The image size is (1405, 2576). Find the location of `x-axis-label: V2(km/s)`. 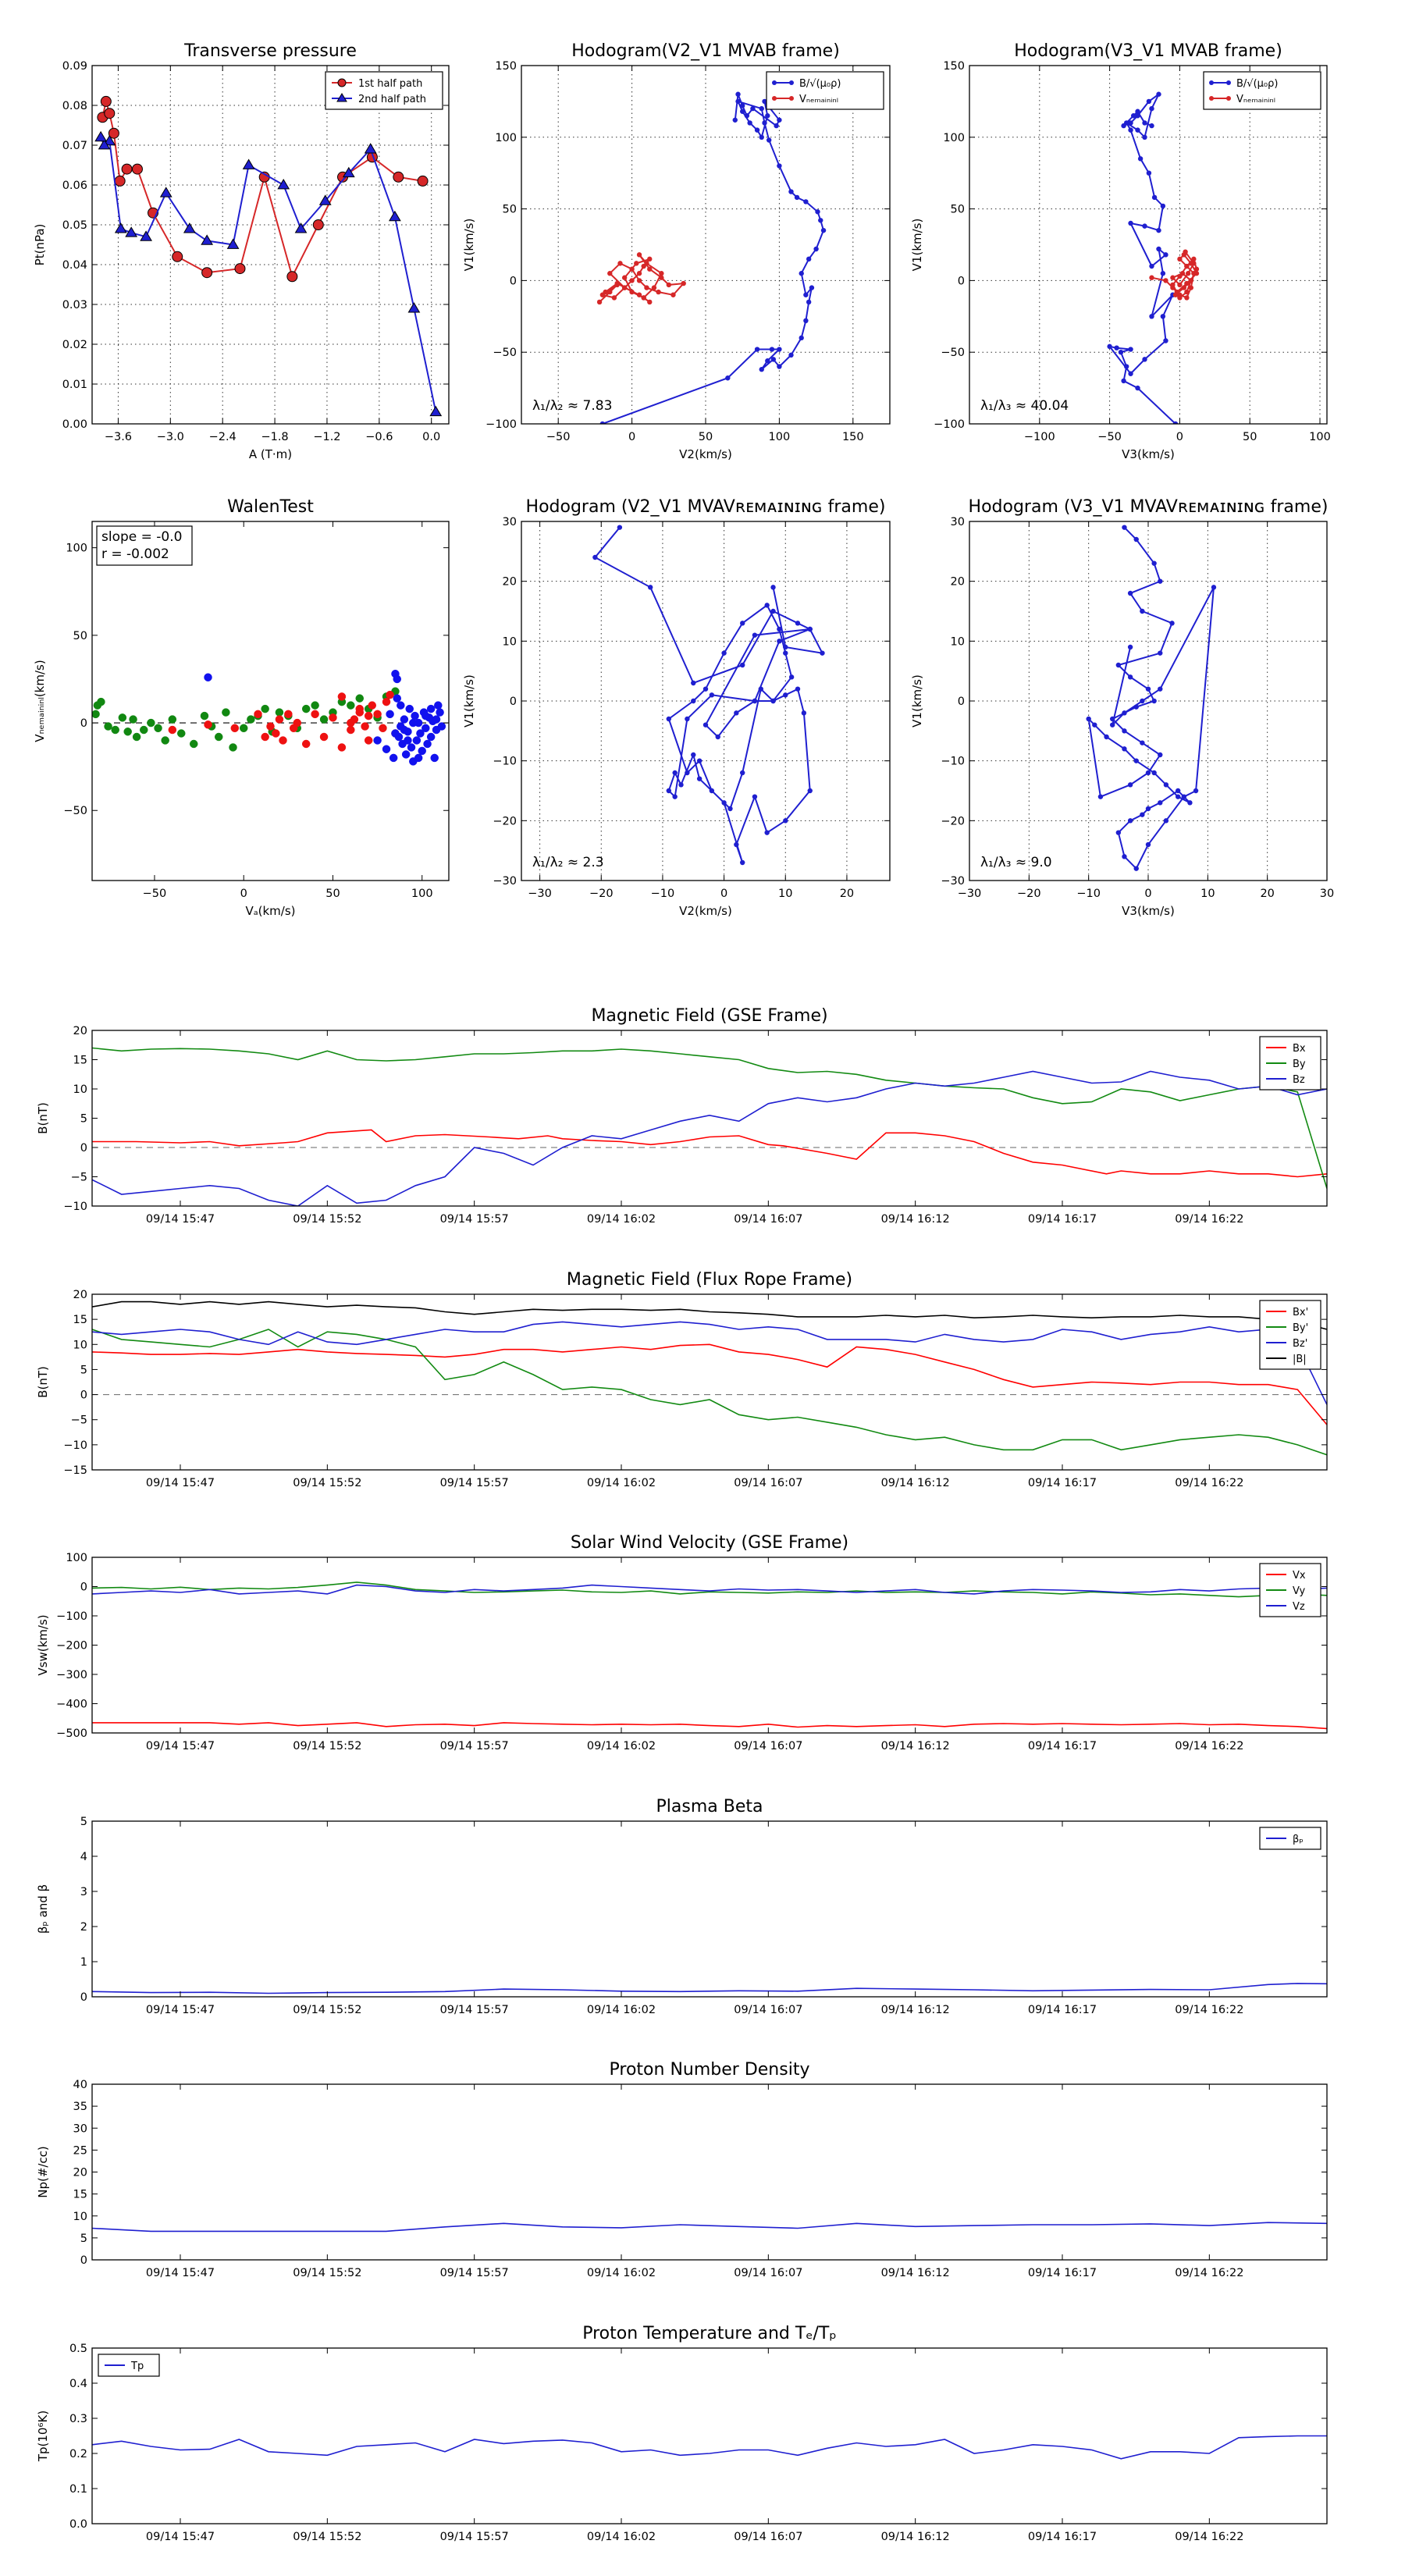

x-axis-label: V2(km/s) is located at coordinates (706, 911).